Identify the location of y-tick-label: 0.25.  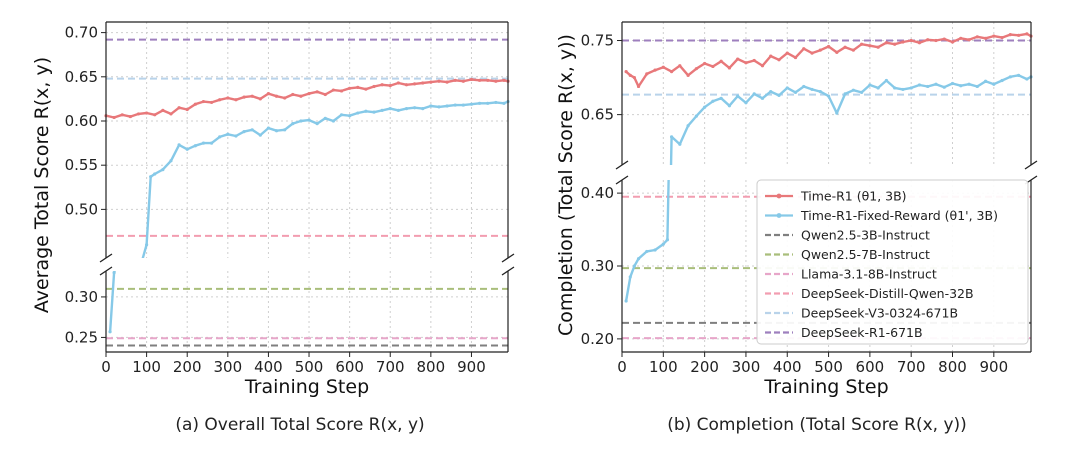
(81, 337).